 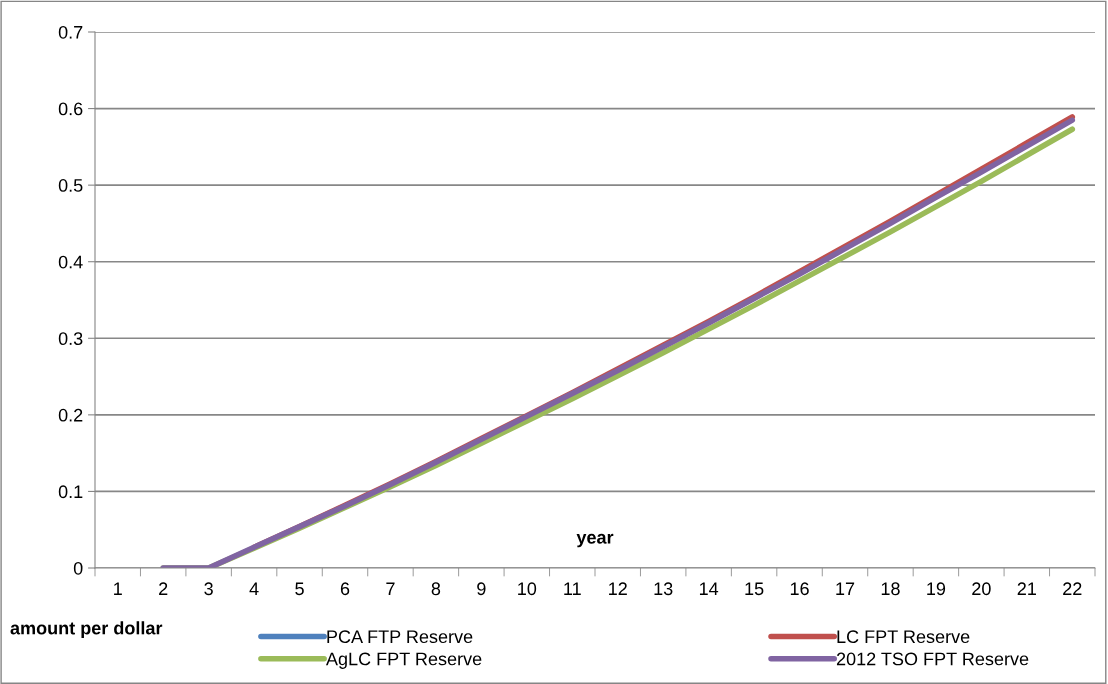 I want to click on x-tick-label: 17, so click(x=845, y=588).